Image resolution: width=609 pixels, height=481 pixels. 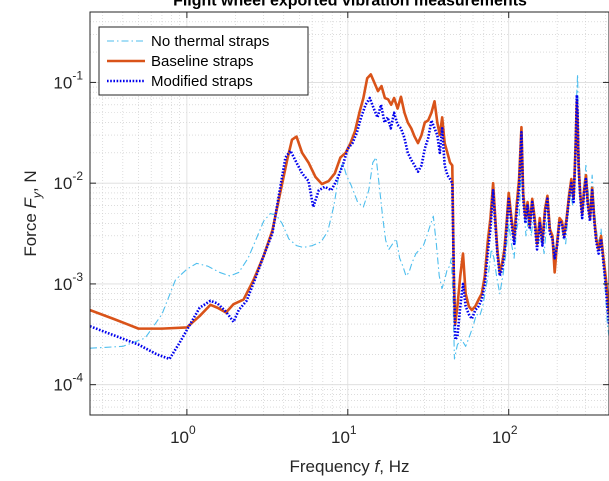 I want to click on x-tick-label: 10², so click(x=505, y=435).